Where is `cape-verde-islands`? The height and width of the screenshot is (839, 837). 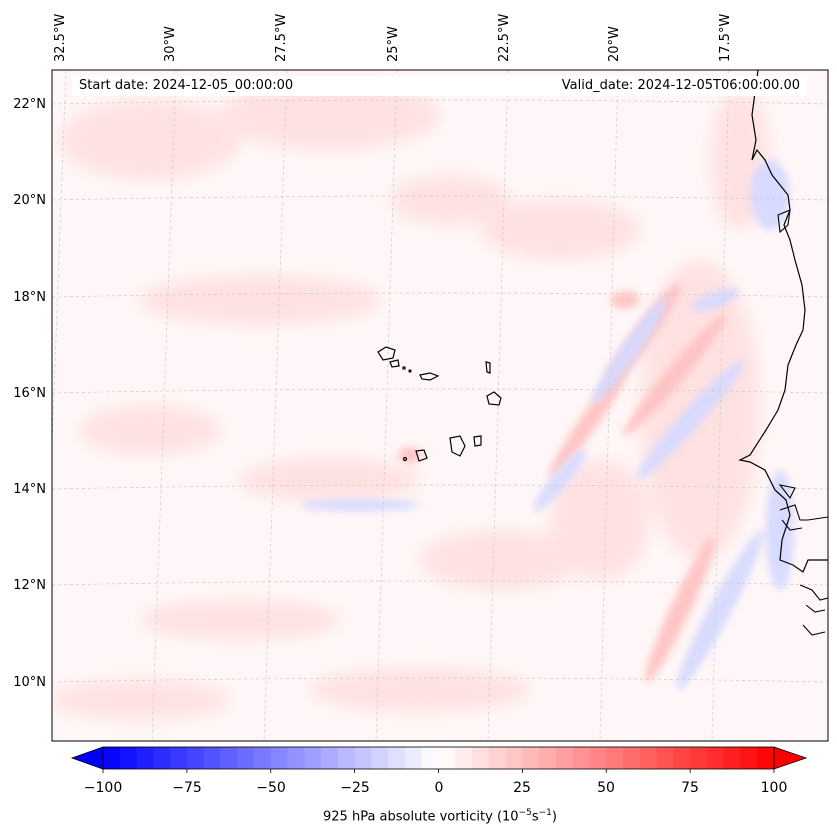
cape-verde-islands is located at coordinates (439, 404).